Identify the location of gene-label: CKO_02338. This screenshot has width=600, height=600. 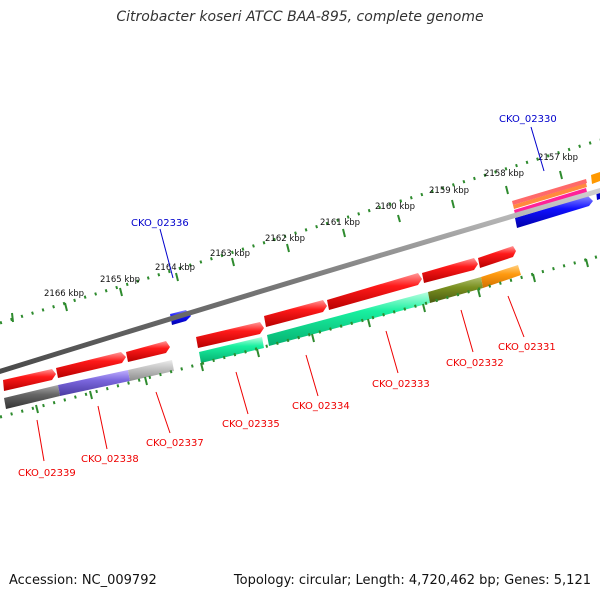
(110, 459).